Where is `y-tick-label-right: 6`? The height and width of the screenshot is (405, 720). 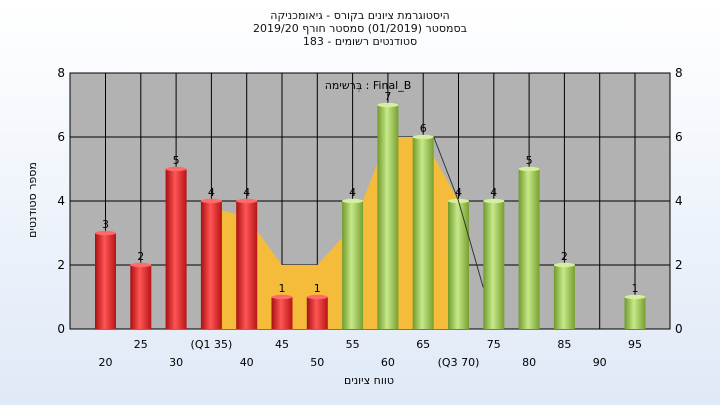
y-tick-label-right: 6 is located at coordinates (679, 137).